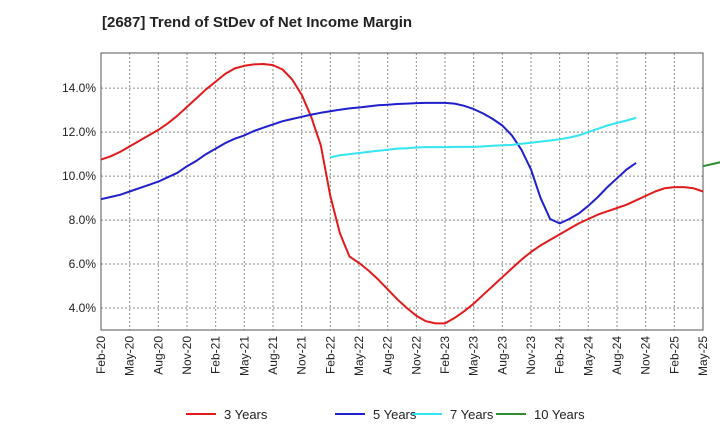 This screenshot has height=440, width=720. I want to click on x-tick-label: Nov-21, so click(302, 355).